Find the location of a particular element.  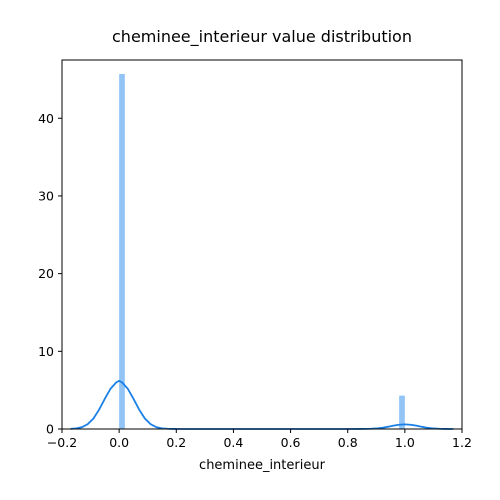

x-tick-label: 1.0 is located at coordinates (405, 442).